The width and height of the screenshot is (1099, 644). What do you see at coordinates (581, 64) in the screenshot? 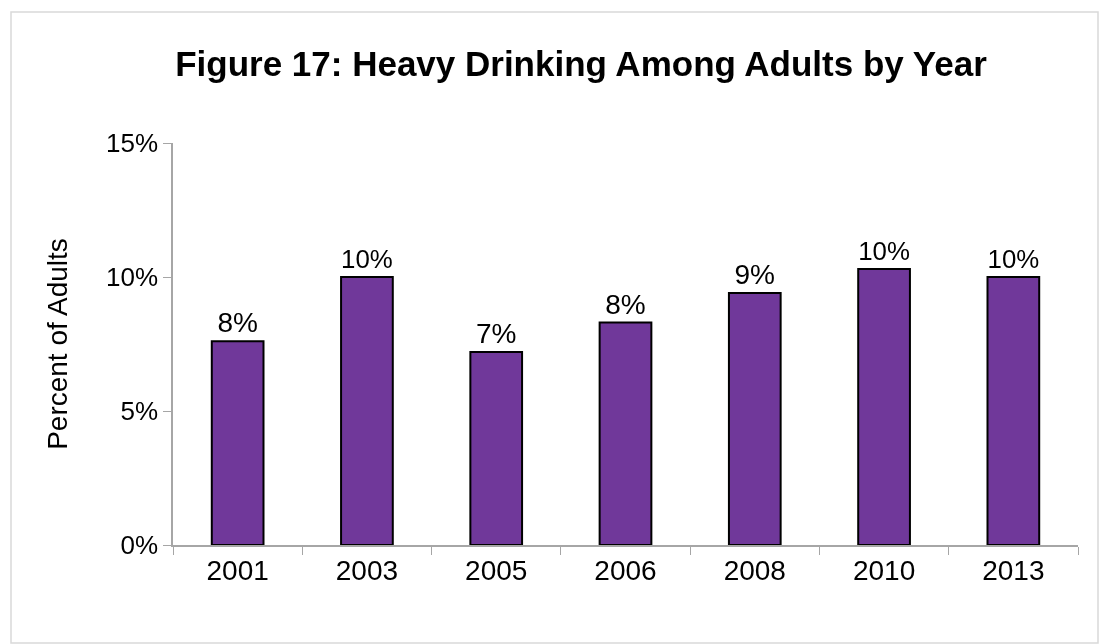
I see `chart-title: Figure 17: Heavy Drinking Among Adults by Year` at bounding box center [581, 64].